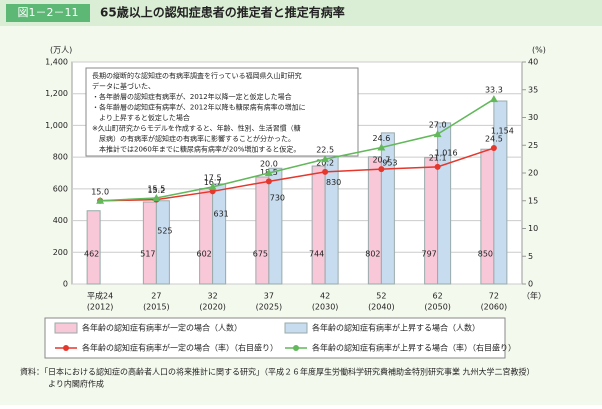 The image size is (602, 409). Describe the element at coordinates (56, 93) in the screenshot. I see `y-tick-label: 1,200` at that location.